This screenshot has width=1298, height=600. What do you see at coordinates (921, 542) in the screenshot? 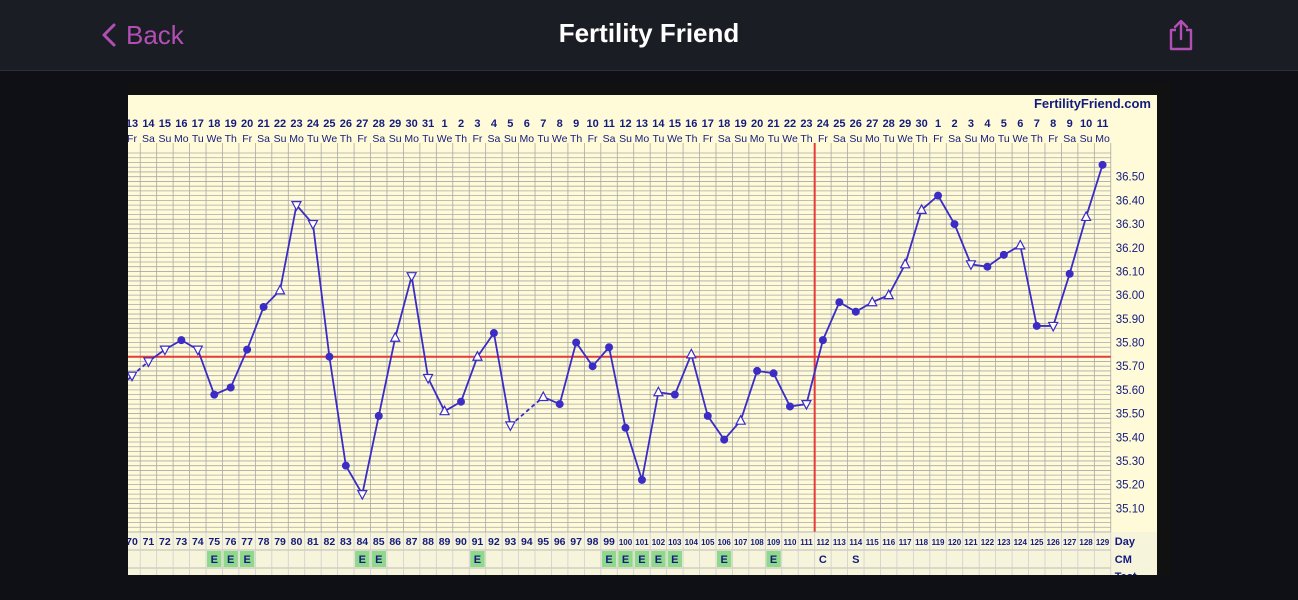
I see `cycle-day-label: 118` at bounding box center [921, 542].